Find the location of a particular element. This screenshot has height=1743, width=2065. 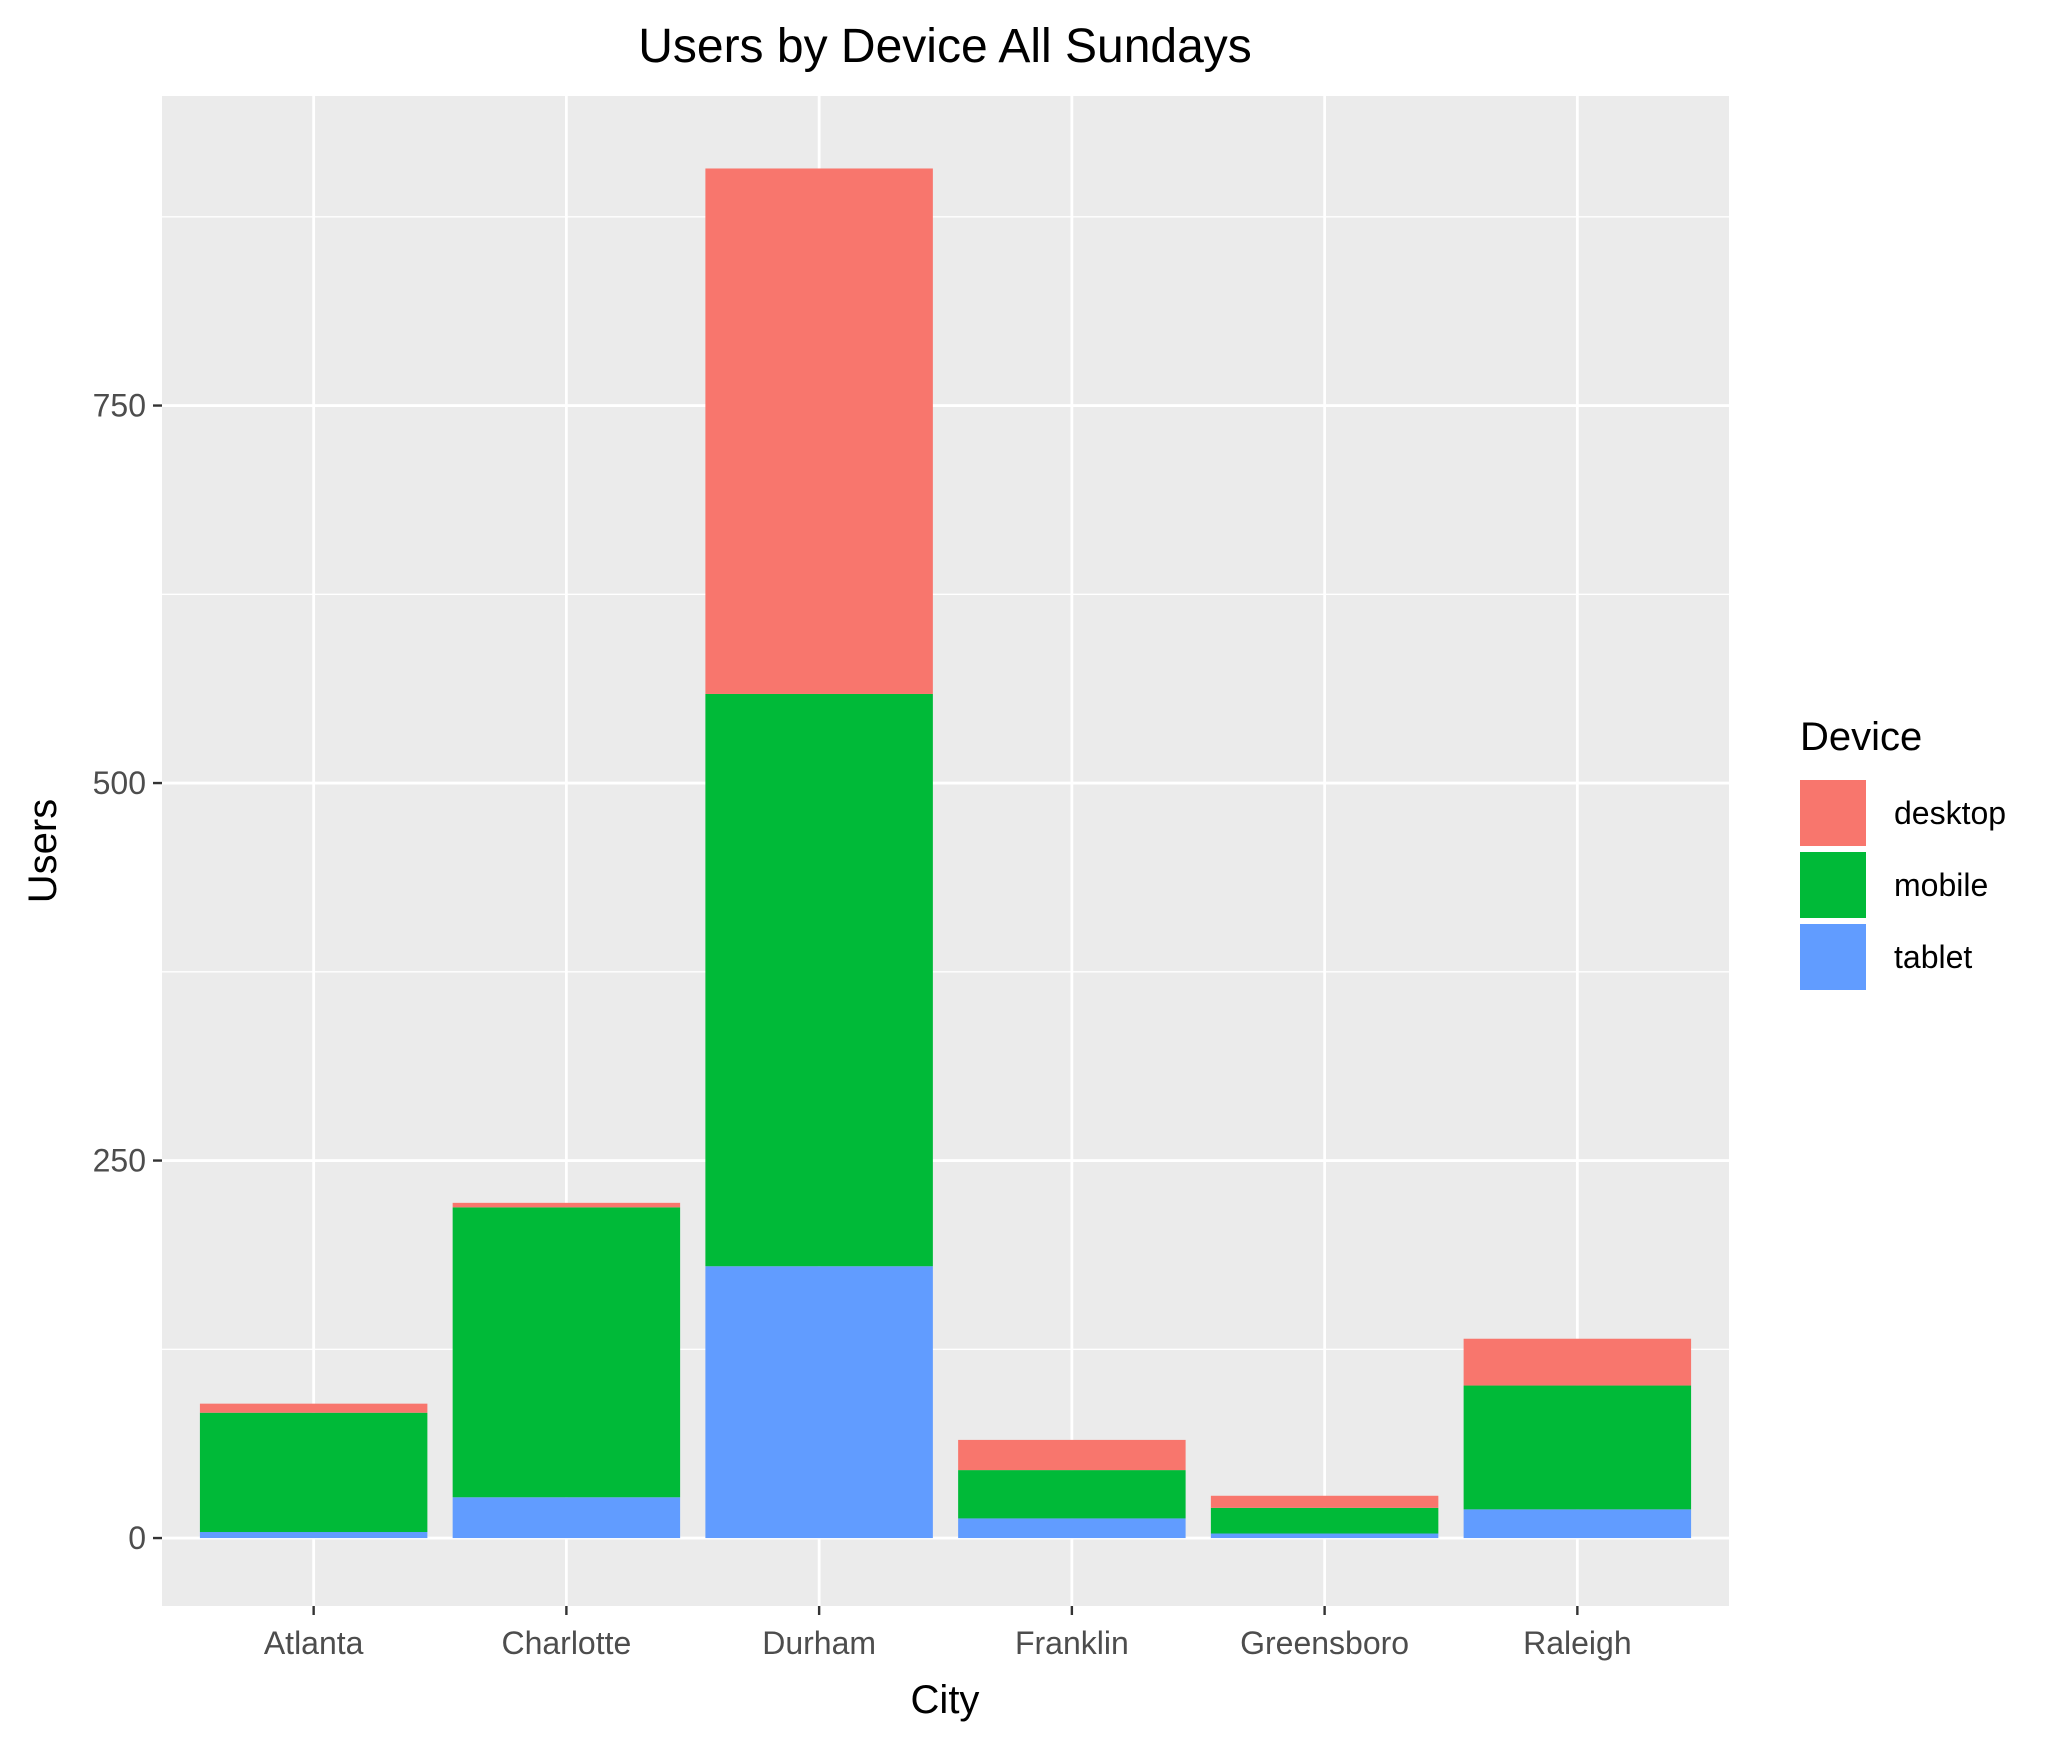

x-tick-label: Greensboro is located at coordinates (1324, 1643).